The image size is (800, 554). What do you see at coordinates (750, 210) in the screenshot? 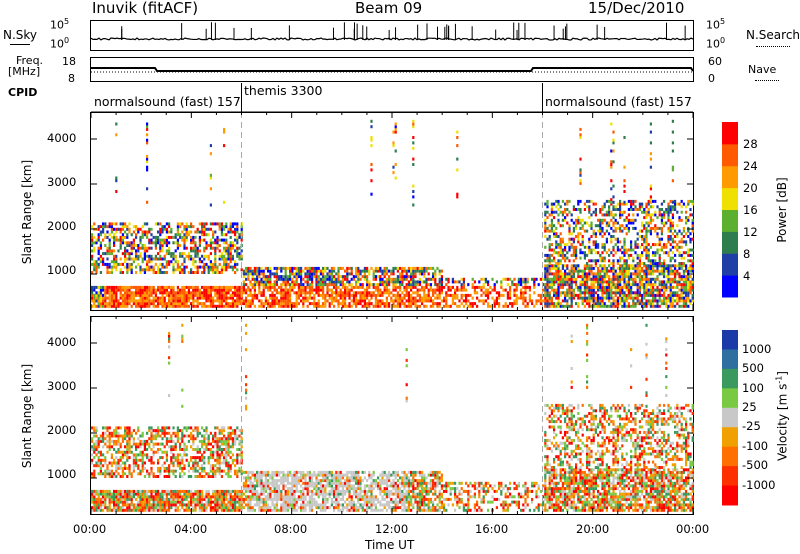
I see `power-cb-tick-16: 16` at bounding box center [750, 210].